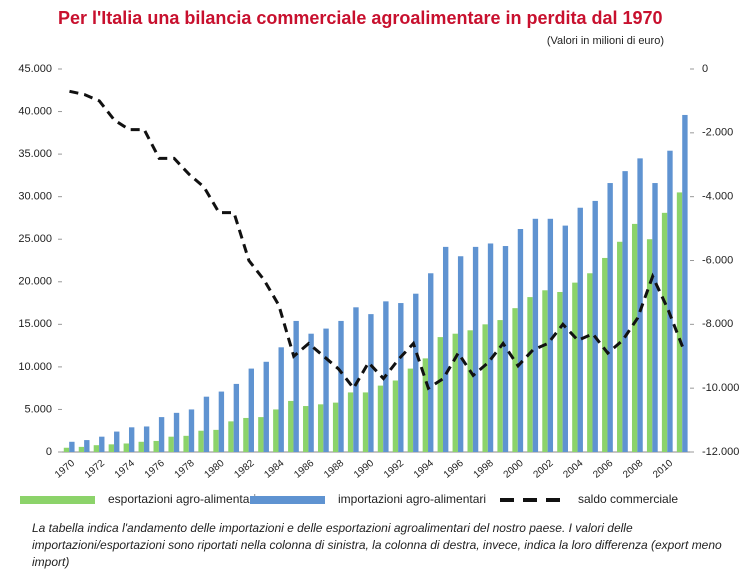  Describe the element at coordinates (454, 469) in the screenshot. I see `x-tick-label: 1996` at that location.